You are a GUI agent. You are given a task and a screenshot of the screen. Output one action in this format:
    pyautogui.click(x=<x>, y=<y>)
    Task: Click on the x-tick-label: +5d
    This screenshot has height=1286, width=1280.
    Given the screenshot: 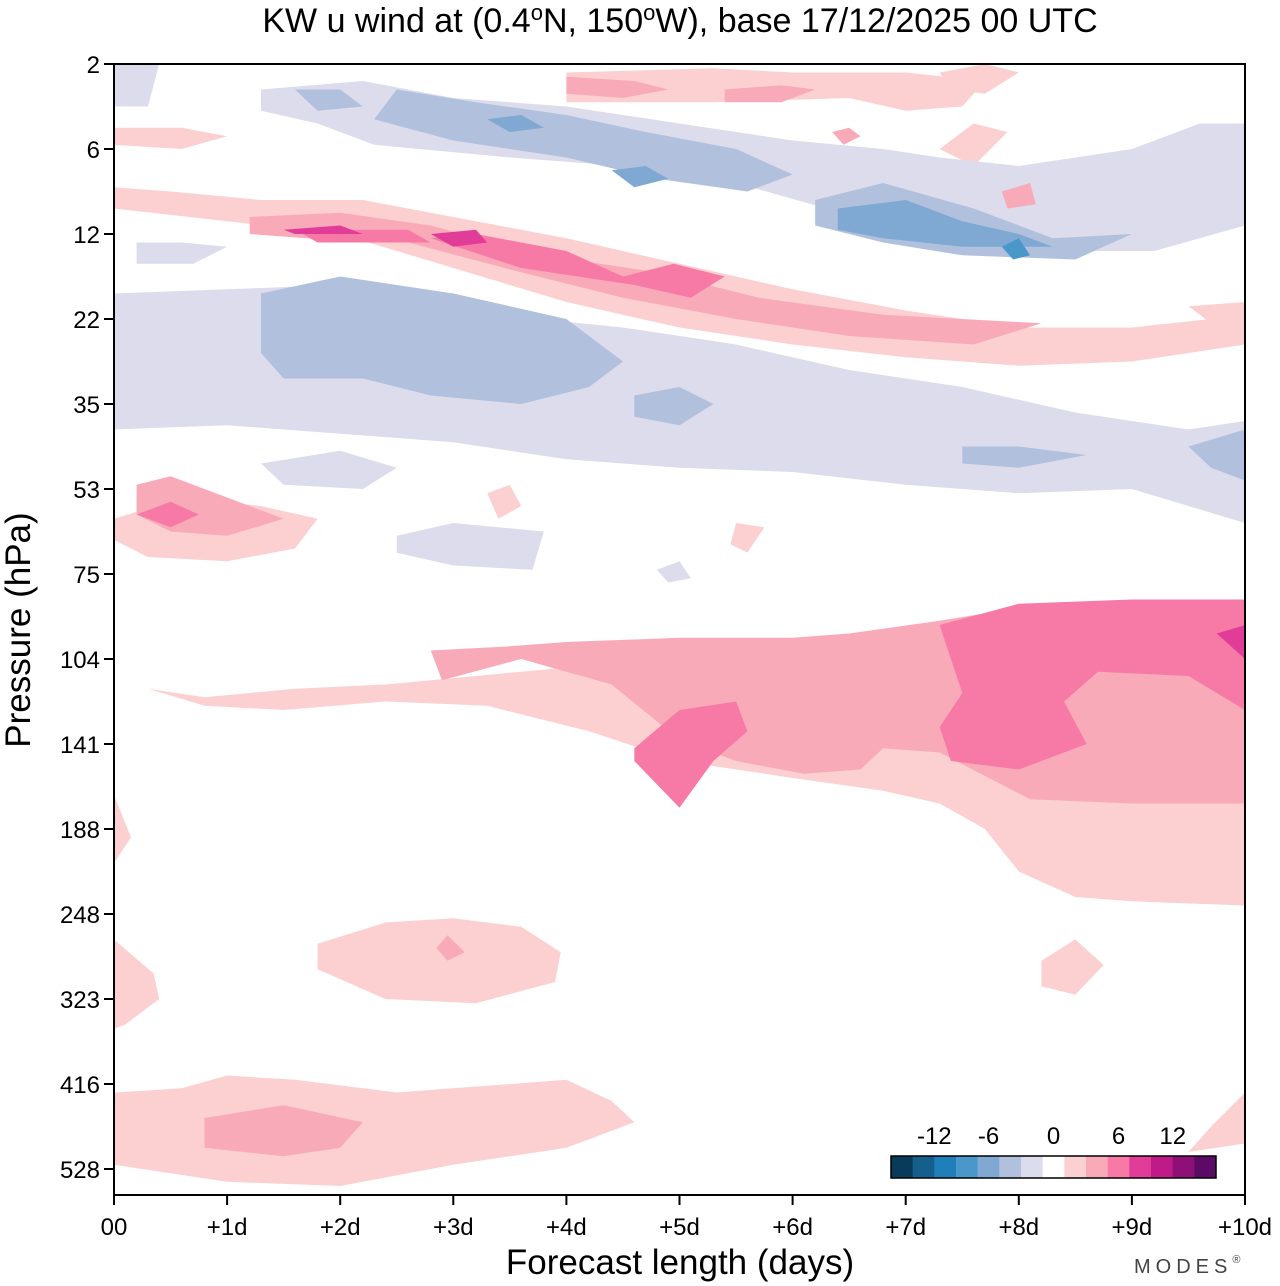 What is the action you would take?
    pyautogui.click(x=679, y=1227)
    